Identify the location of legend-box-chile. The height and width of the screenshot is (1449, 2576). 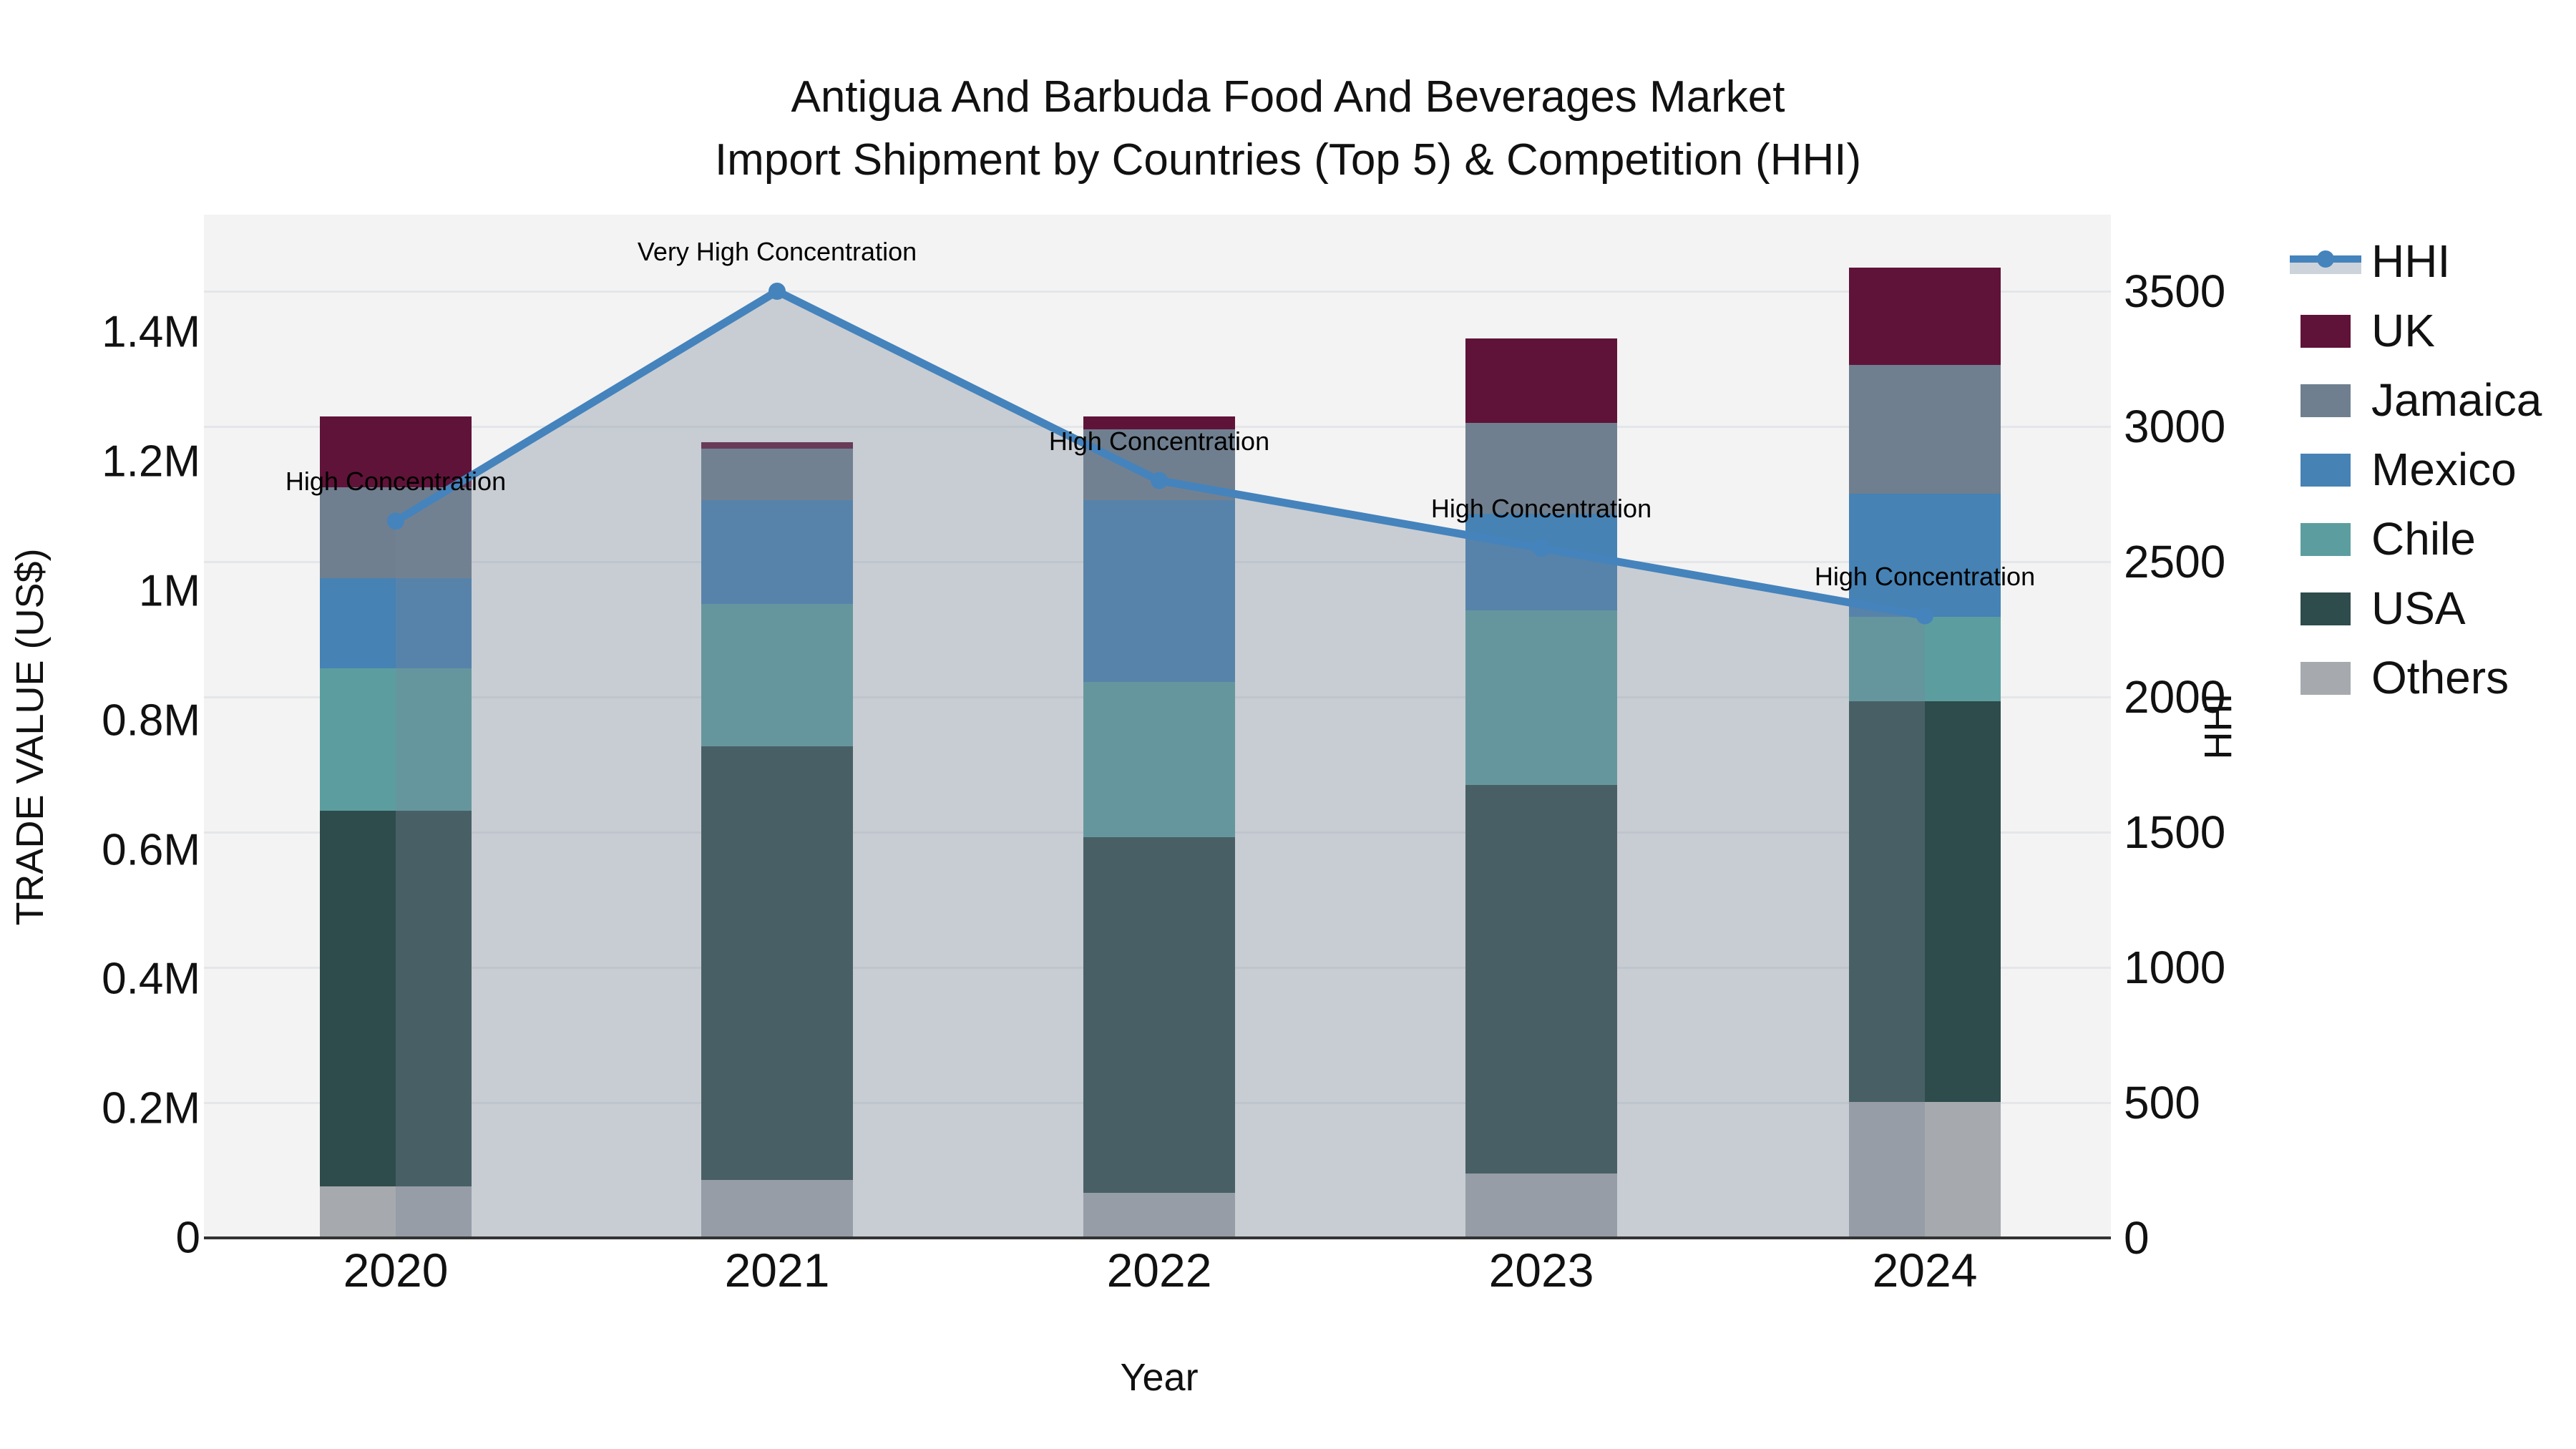
(2326, 539).